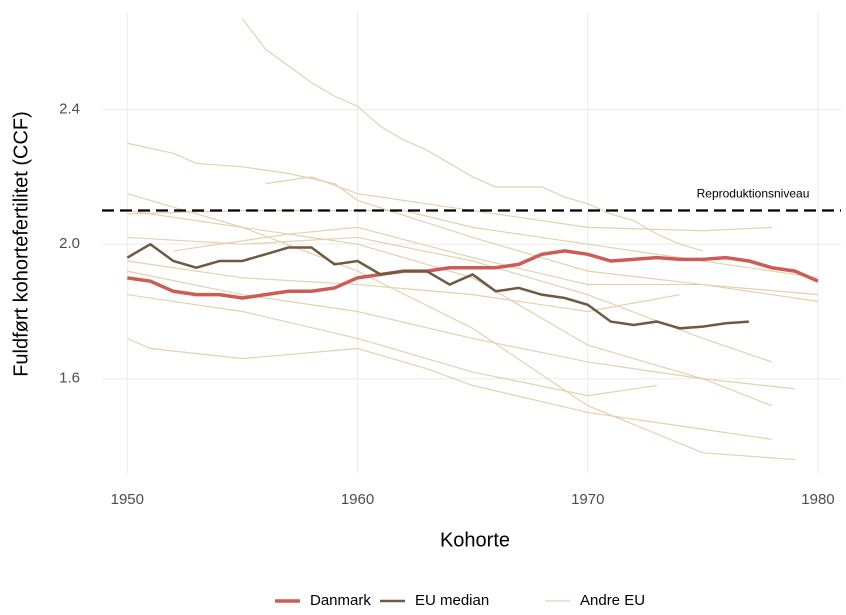 The height and width of the screenshot is (615, 846). Describe the element at coordinates (817, 499) in the screenshot. I see `x-tick-label: 1980` at that location.